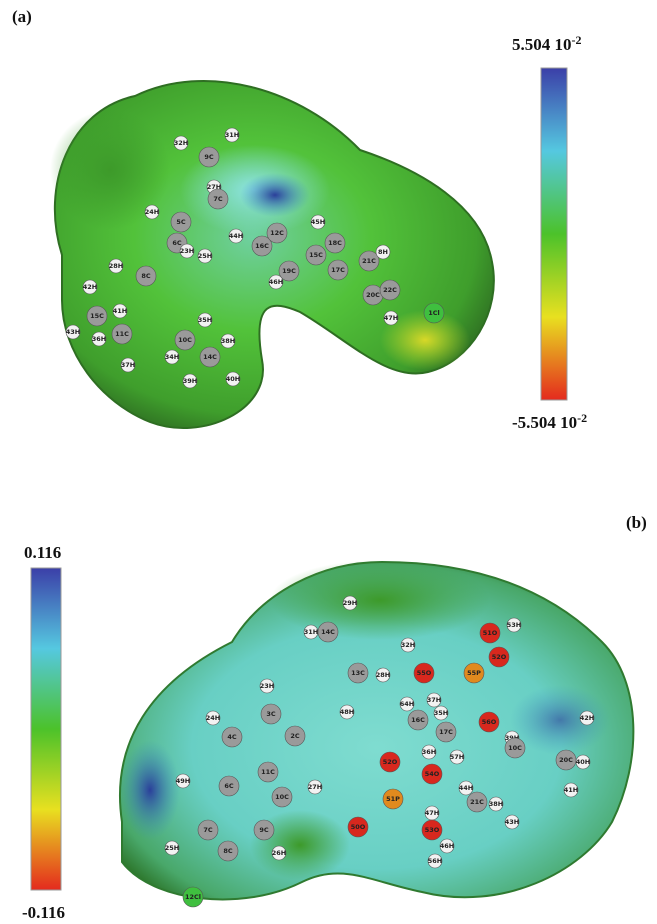  What do you see at coordinates (514, 625) in the screenshot?
I see `atom-label: 53H` at bounding box center [514, 625].